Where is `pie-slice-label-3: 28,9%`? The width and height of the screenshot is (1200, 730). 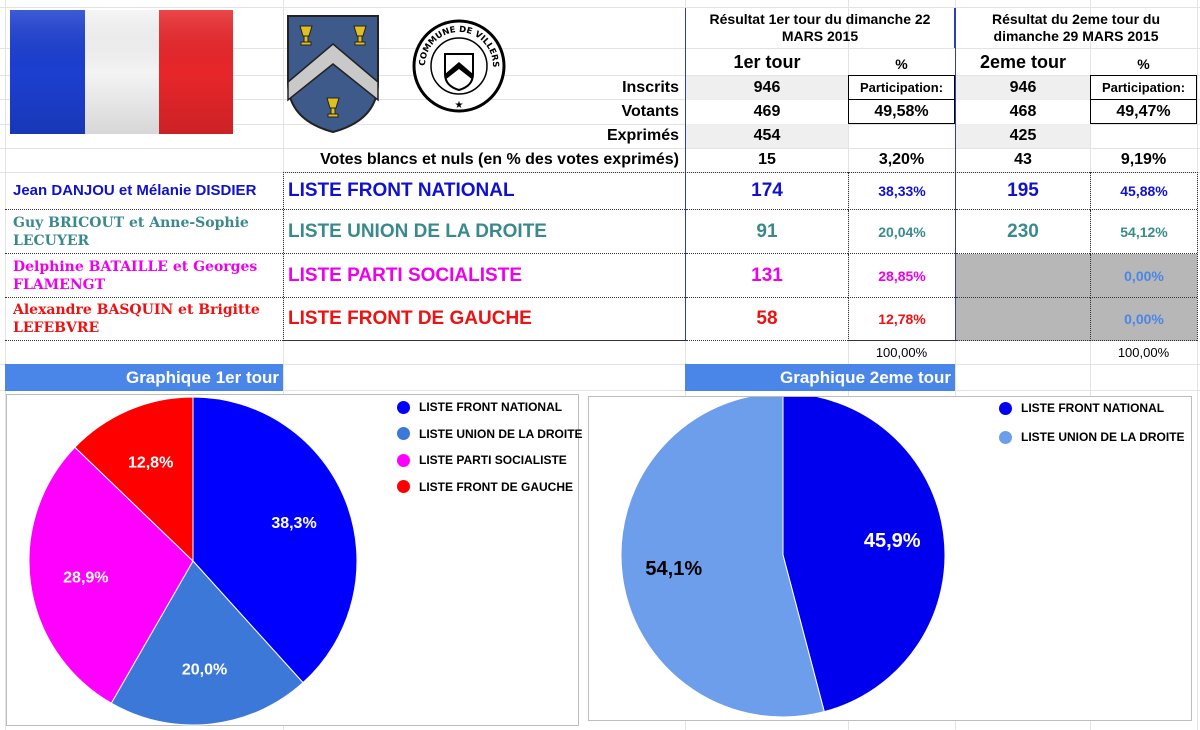 pie-slice-label-3: 28,9% is located at coordinates (85, 577).